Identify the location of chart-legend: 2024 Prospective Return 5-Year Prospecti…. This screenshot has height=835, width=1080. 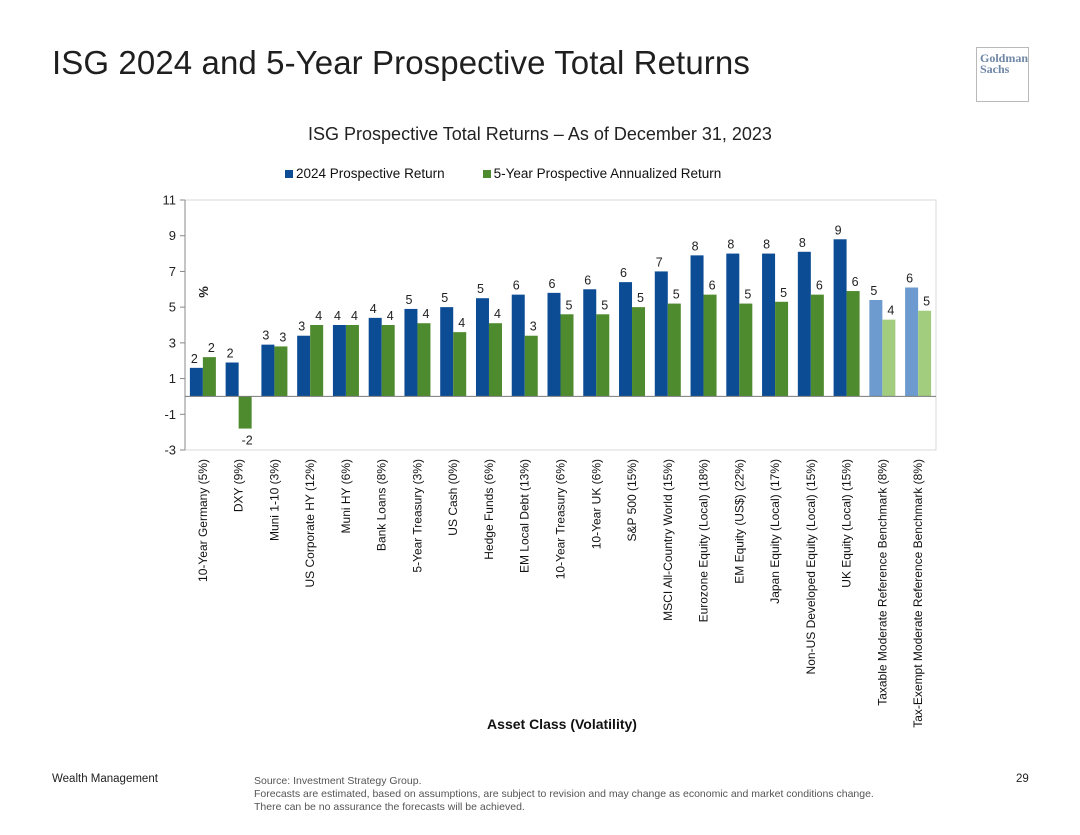
(503, 173).